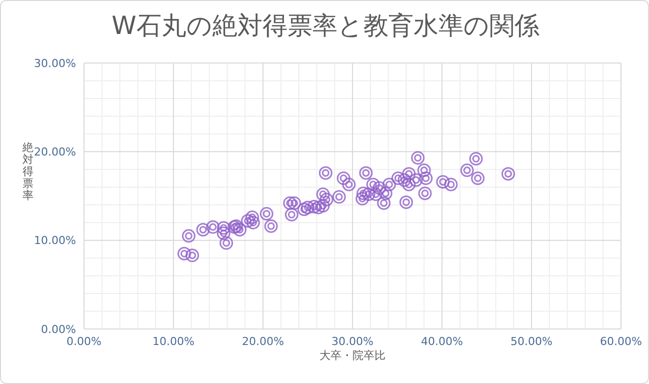 The width and height of the screenshot is (649, 384). I want to click on x-tick-label: 50.00%, so click(531, 341).